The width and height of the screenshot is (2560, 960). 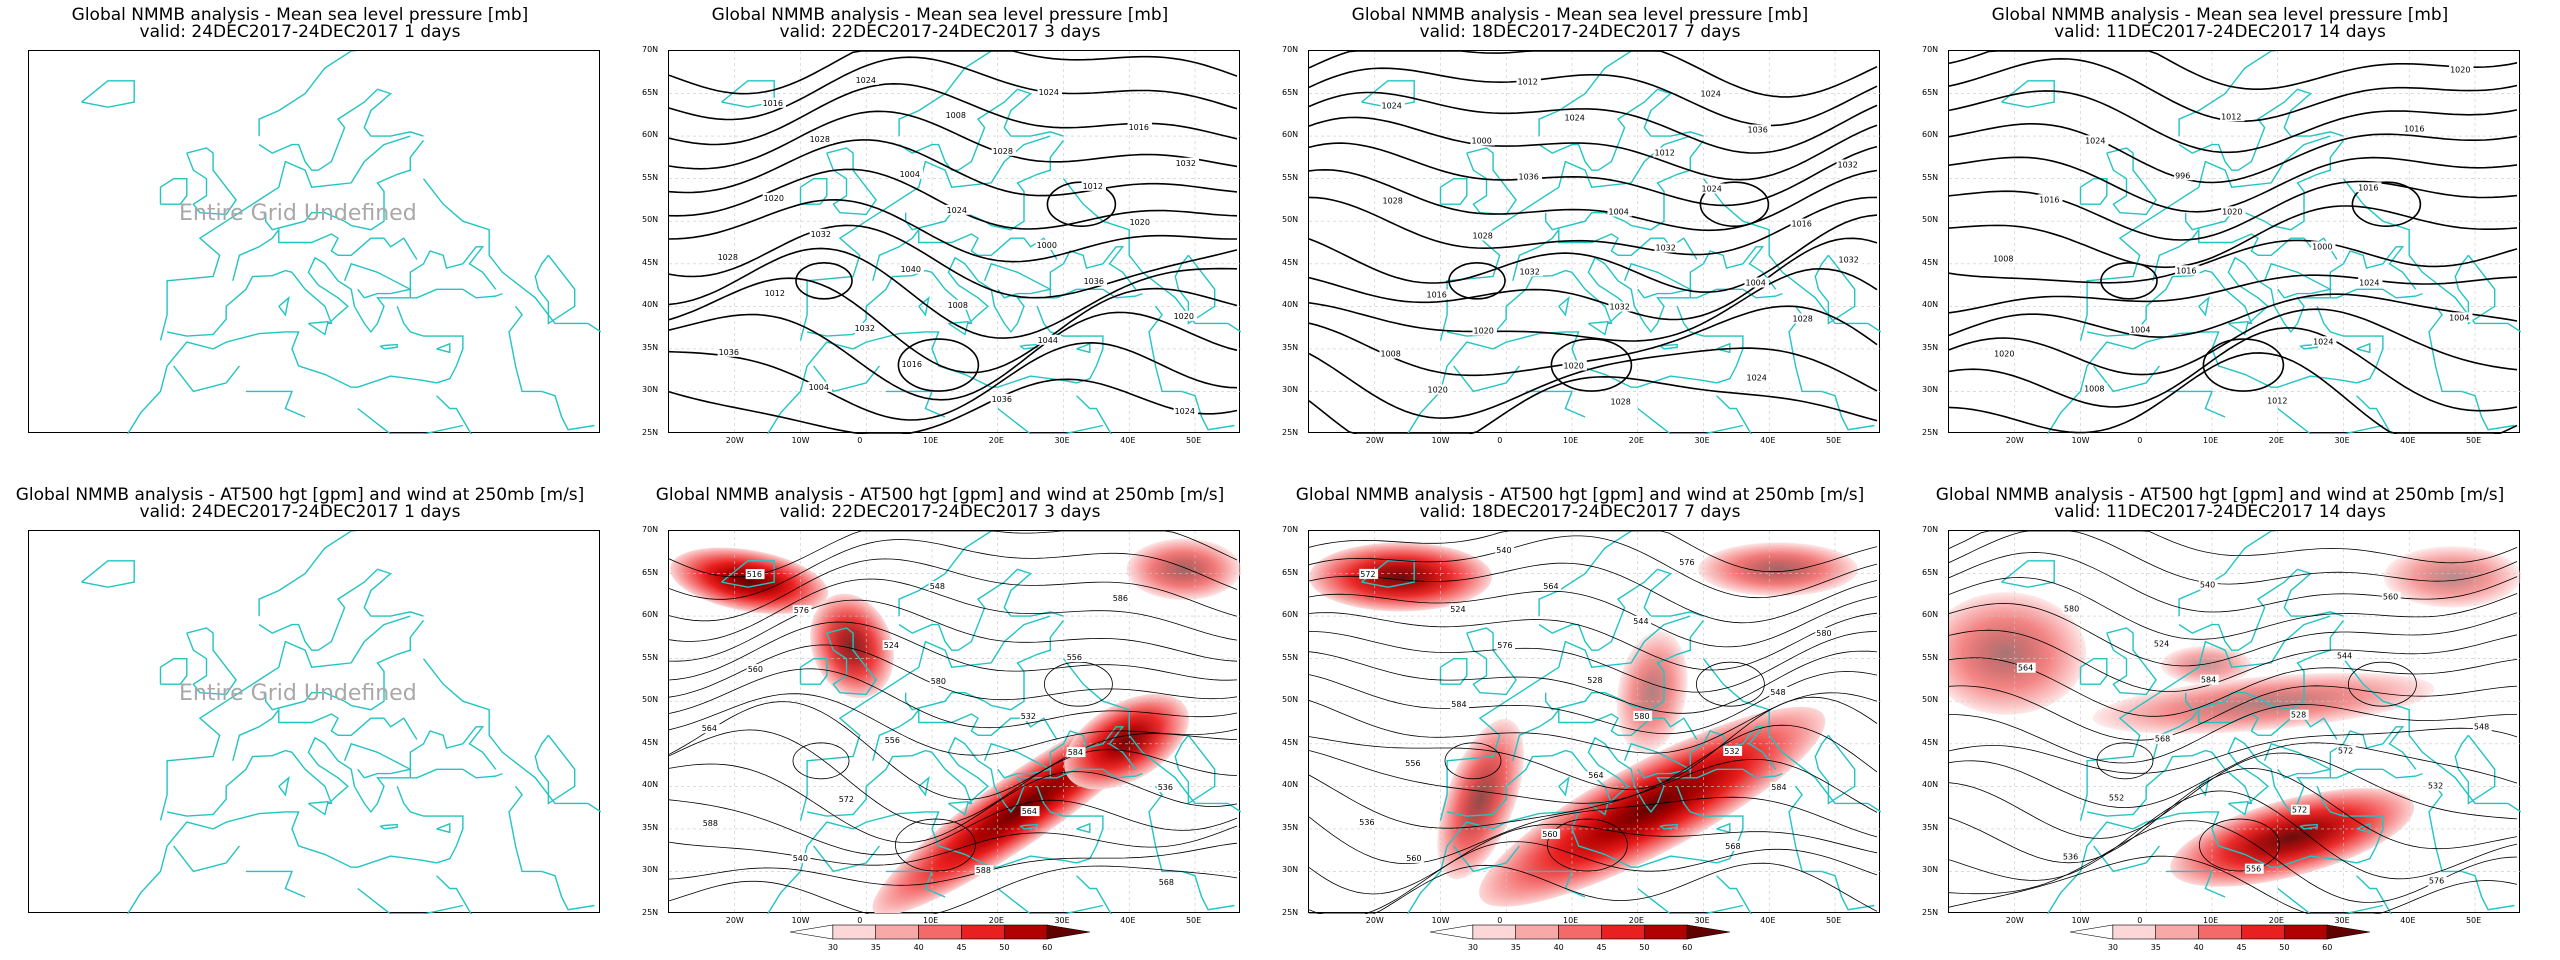 What do you see at coordinates (2323, 341) in the screenshot?
I see `contour-label: 1024` at bounding box center [2323, 341].